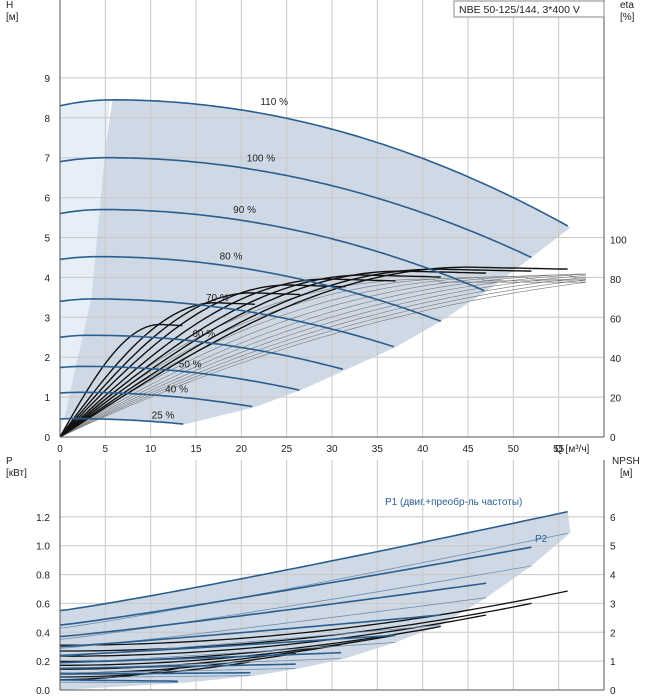  What do you see at coordinates (616, 399) in the screenshot?
I see `eta-tick-label: 20` at bounding box center [616, 399].